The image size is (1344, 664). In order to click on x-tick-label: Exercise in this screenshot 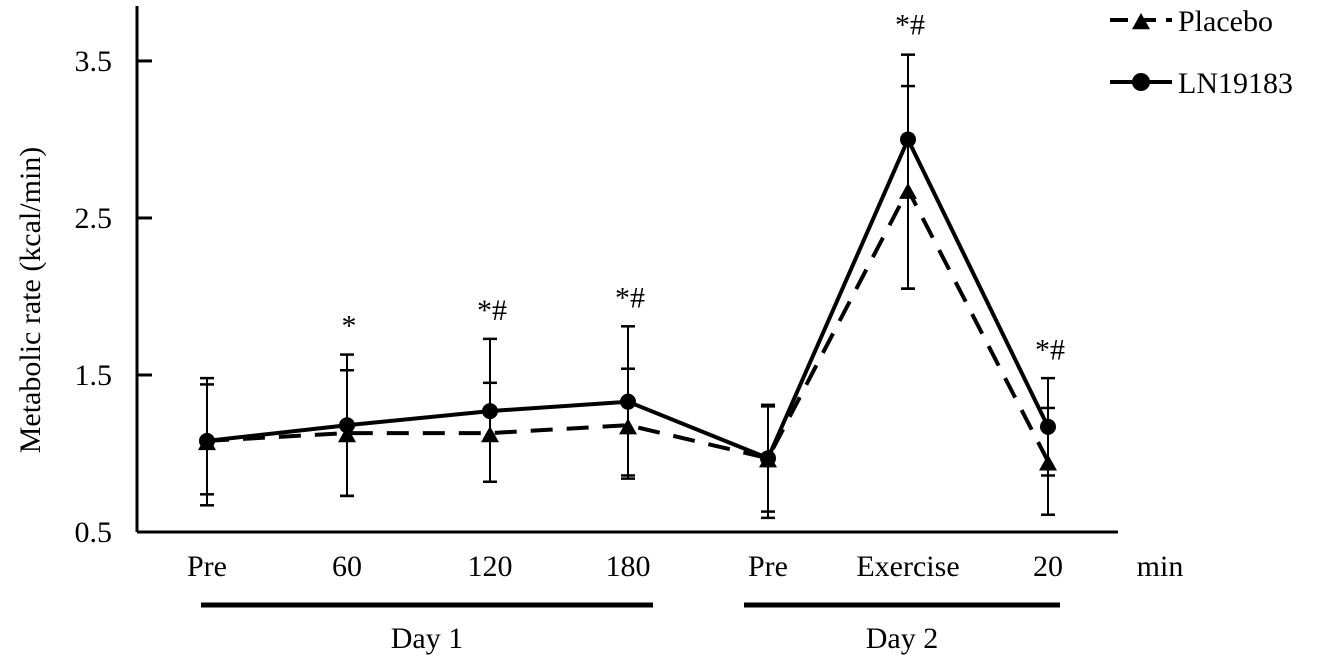, I will do `click(907, 566)`.